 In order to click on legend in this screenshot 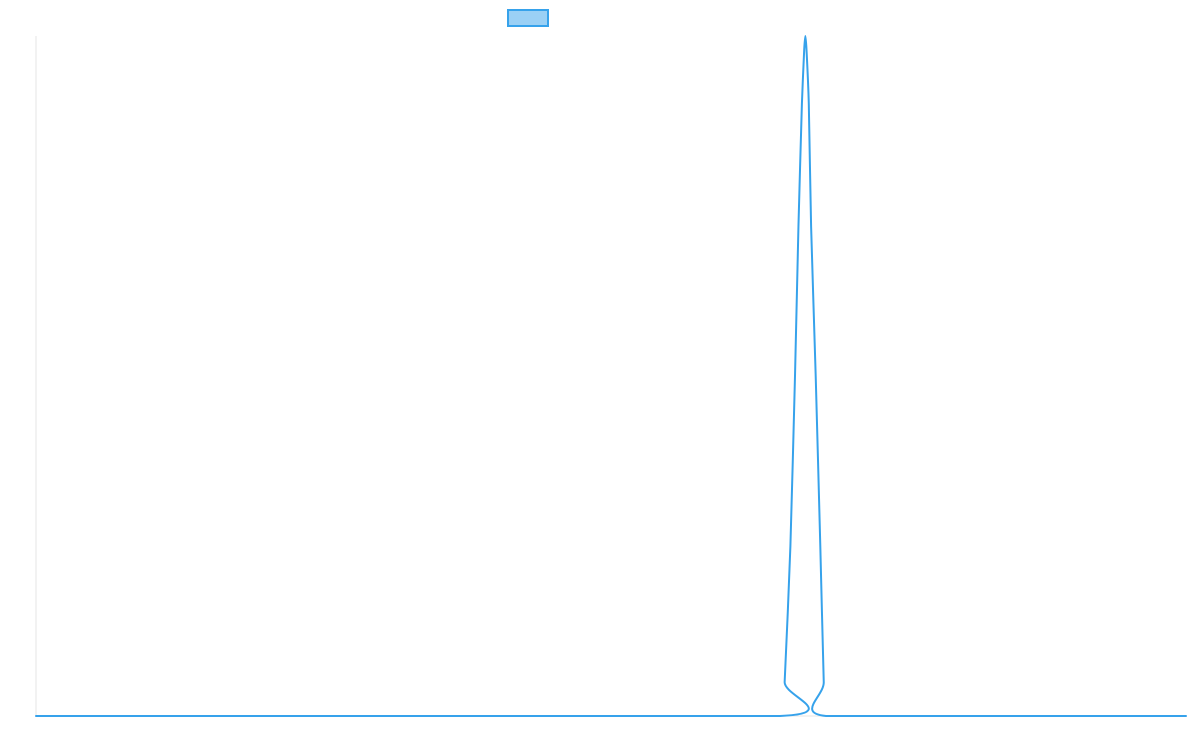, I will do `click(528, 18)`.